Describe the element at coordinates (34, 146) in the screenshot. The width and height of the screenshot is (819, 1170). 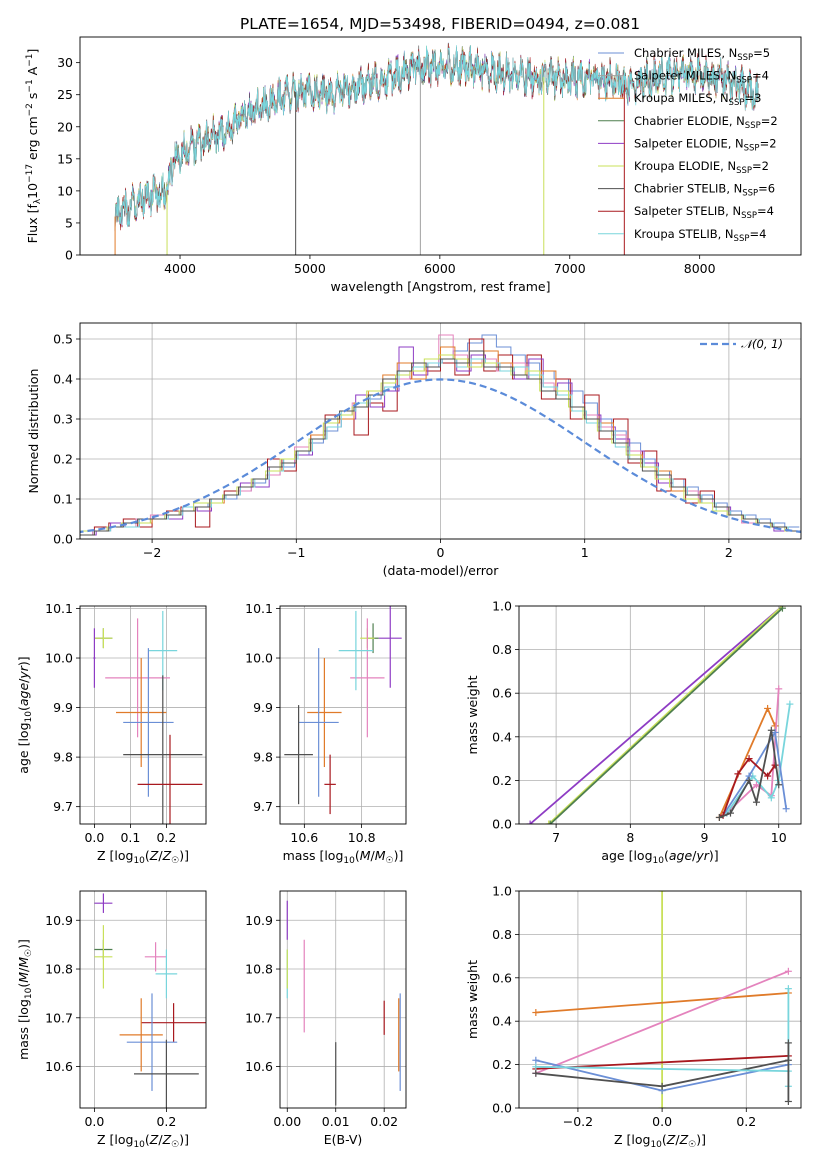
I see `y-axis-label: Flux [fλ10−17 erg cm−2 s−1 A−1]` at that location.